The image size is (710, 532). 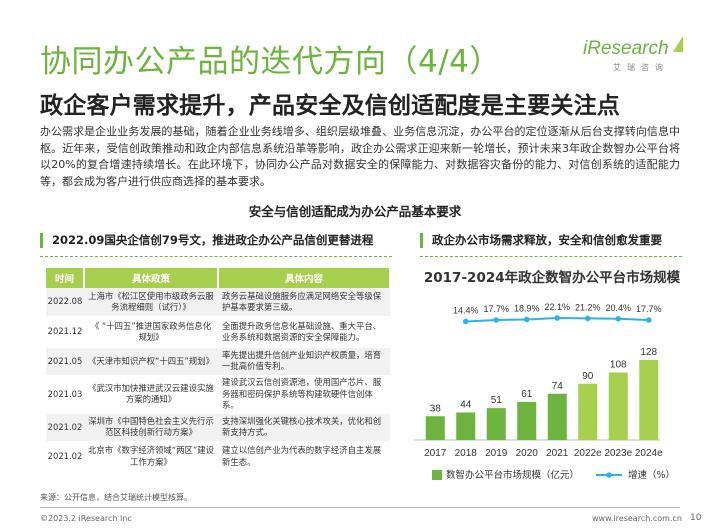 What do you see at coordinates (588, 453) in the screenshot?
I see `x-tick-label: 2022e` at bounding box center [588, 453].